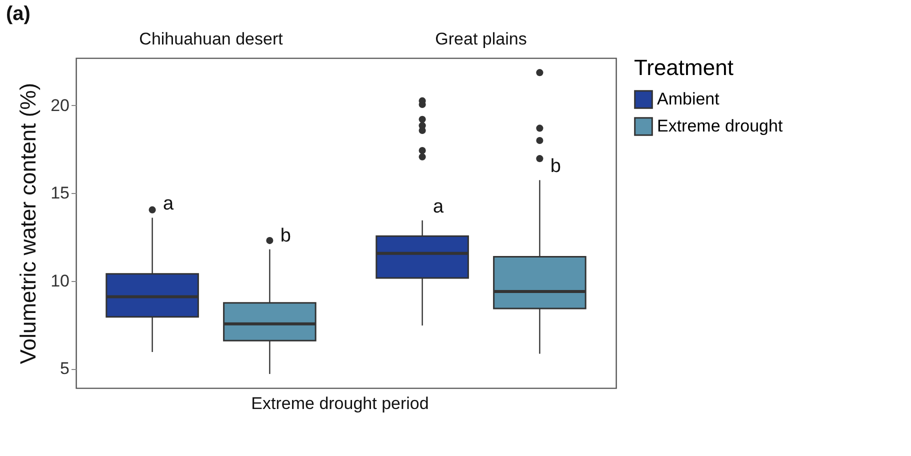  I want to click on y-tick-label: 10, so click(60, 280).